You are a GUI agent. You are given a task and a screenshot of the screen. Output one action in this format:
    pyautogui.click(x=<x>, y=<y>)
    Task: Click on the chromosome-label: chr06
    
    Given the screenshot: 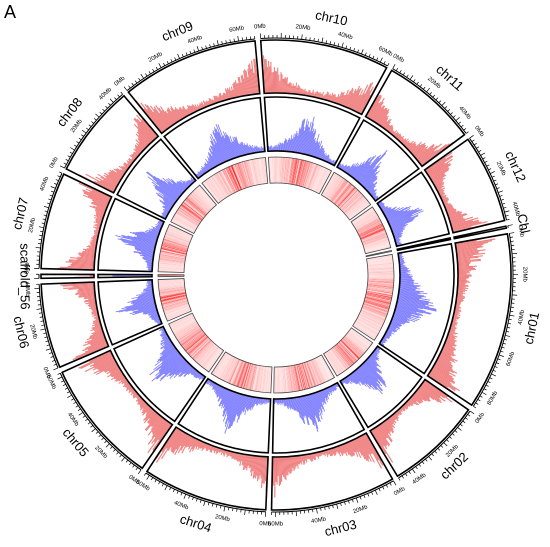 What is the action you would take?
    pyautogui.click(x=22, y=332)
    